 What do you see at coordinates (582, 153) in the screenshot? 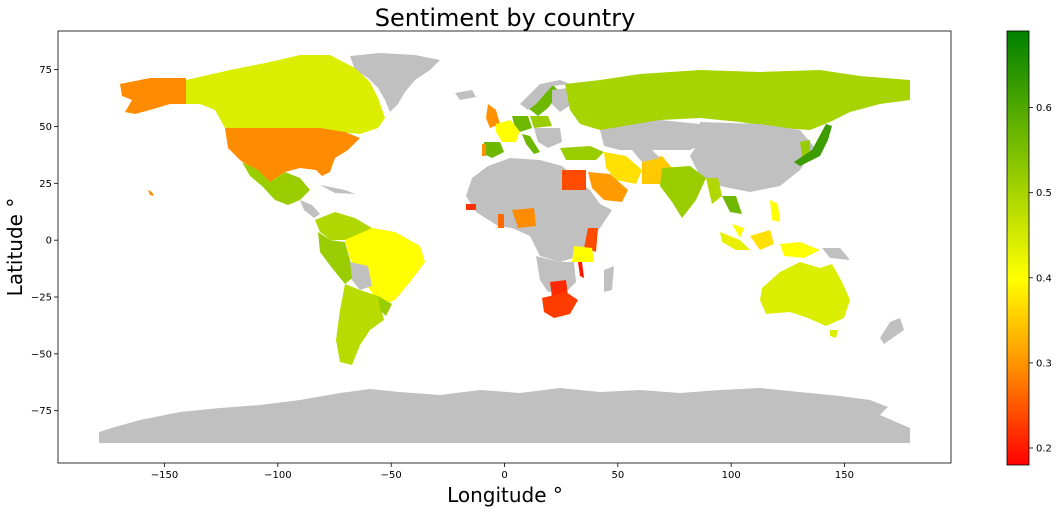
I see `country-turkey` at bounding box center [582, 153].